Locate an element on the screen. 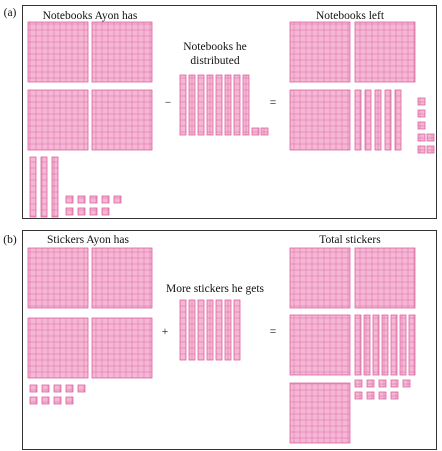  panel-tag: (a) is located at coordinates (10, 13).